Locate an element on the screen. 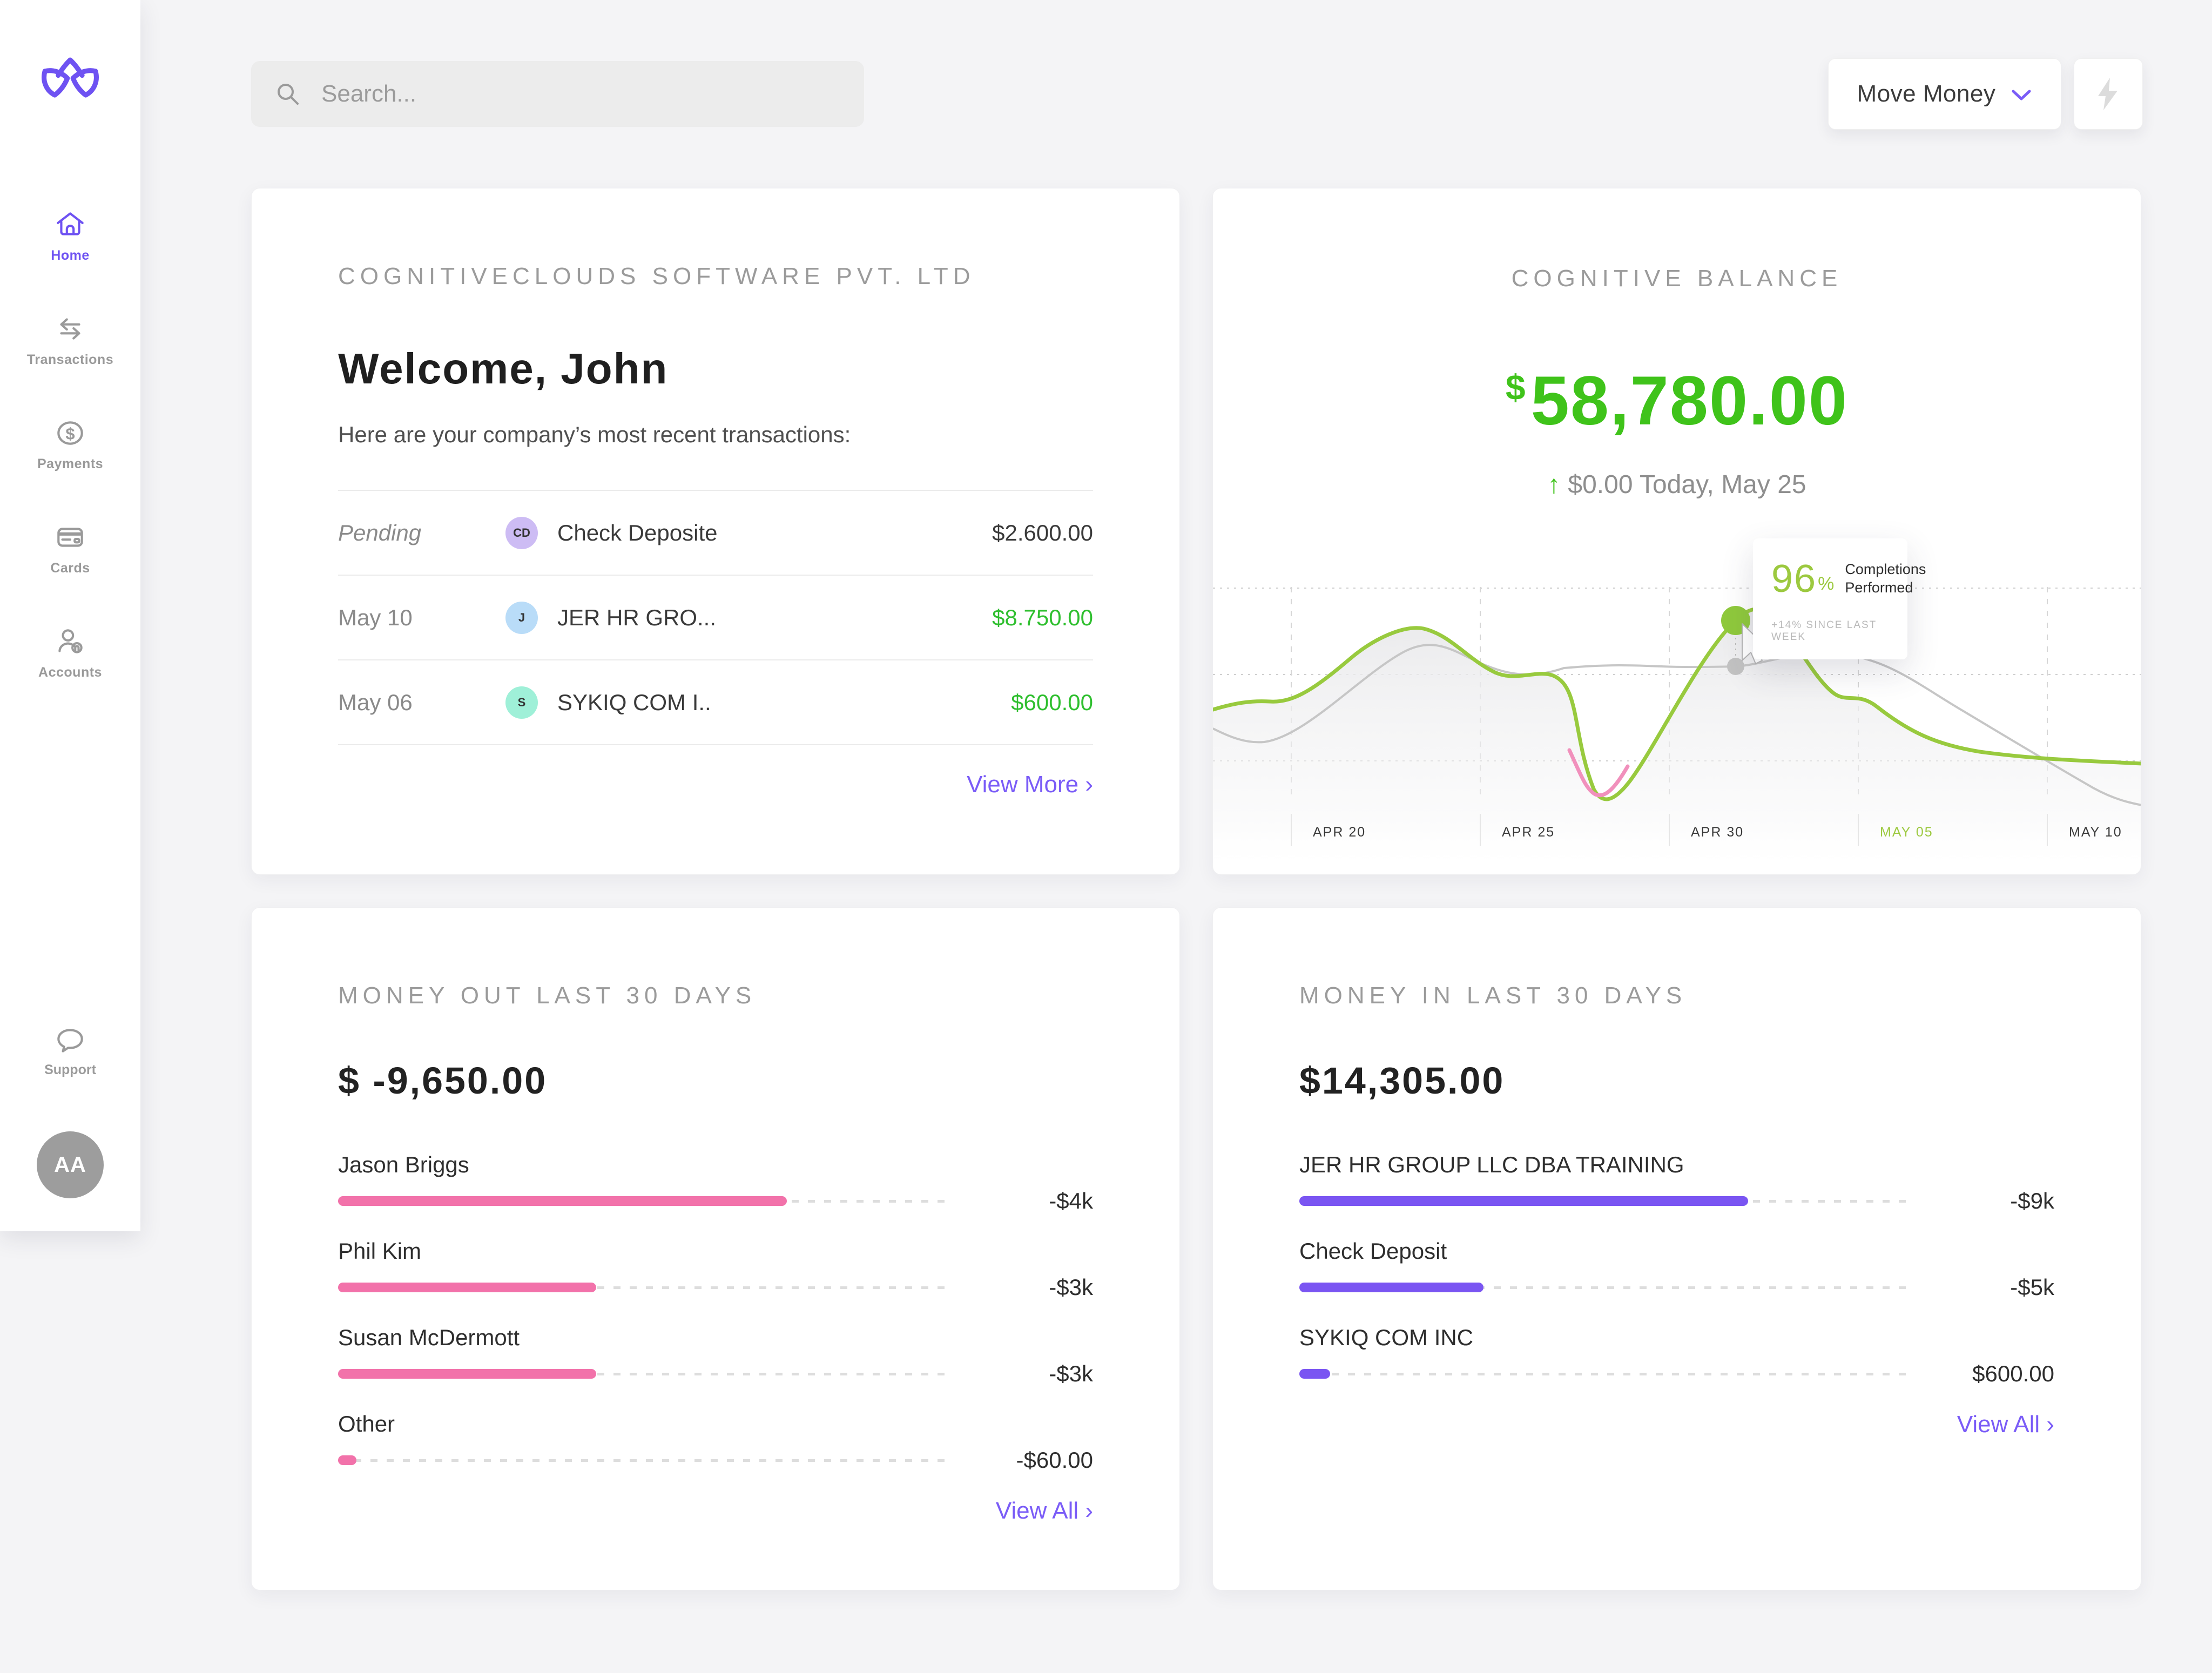 The image size is (2212, 1673). balance-area is located at coordinates (1677, 742).